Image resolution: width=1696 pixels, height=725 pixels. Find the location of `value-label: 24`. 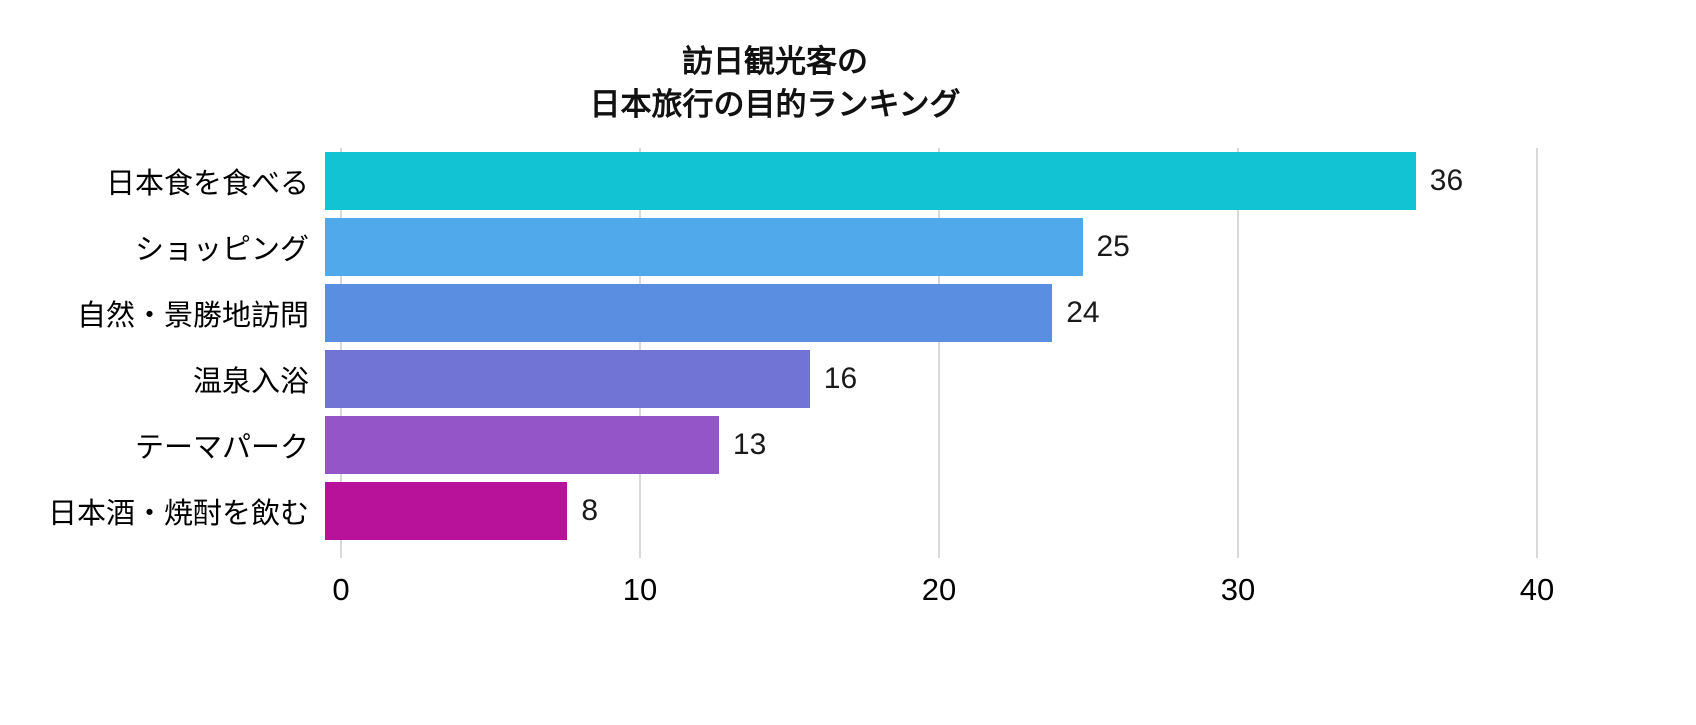

value-label: 24 is located at coordinates (1083, 312).